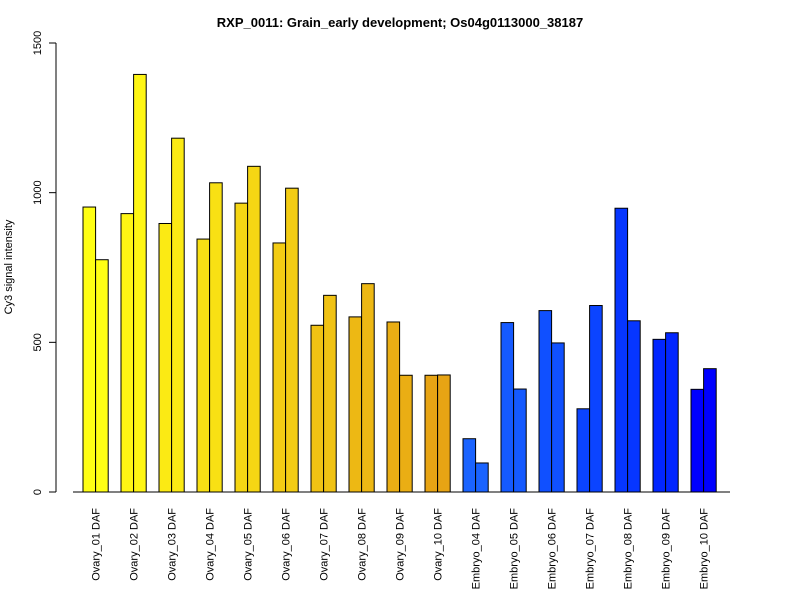  I want to click on bar-embryo-05-daf-s1, so click(507, 407).